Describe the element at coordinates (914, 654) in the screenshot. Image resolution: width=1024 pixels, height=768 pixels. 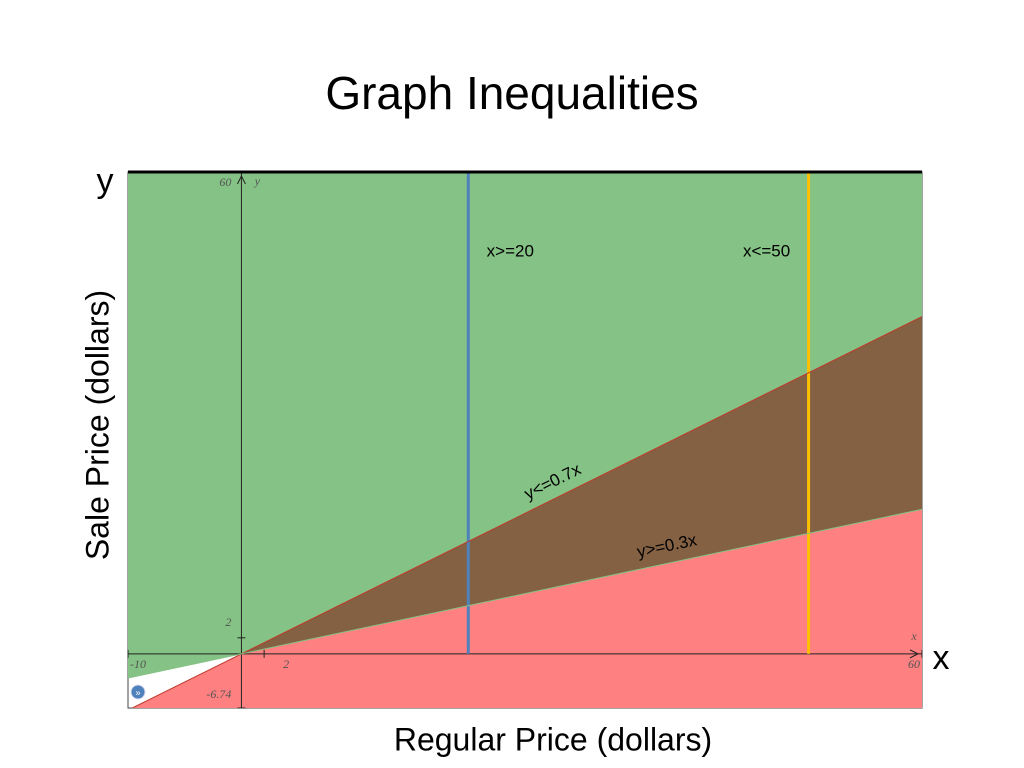
I see `x-arrow` at that location.